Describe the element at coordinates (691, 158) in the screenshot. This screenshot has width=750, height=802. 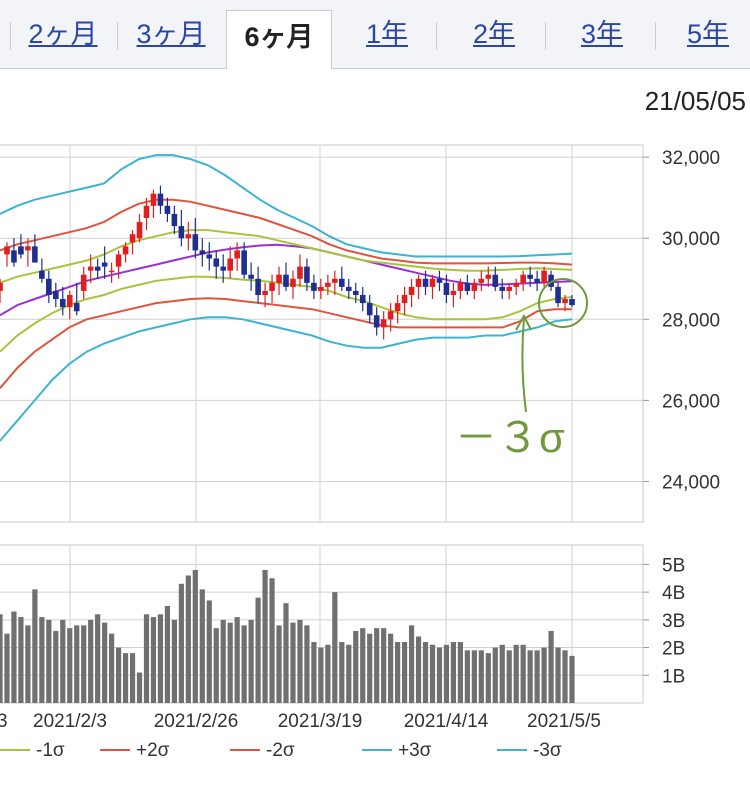
I see `price-y-tick-label: 32,000` at that location.